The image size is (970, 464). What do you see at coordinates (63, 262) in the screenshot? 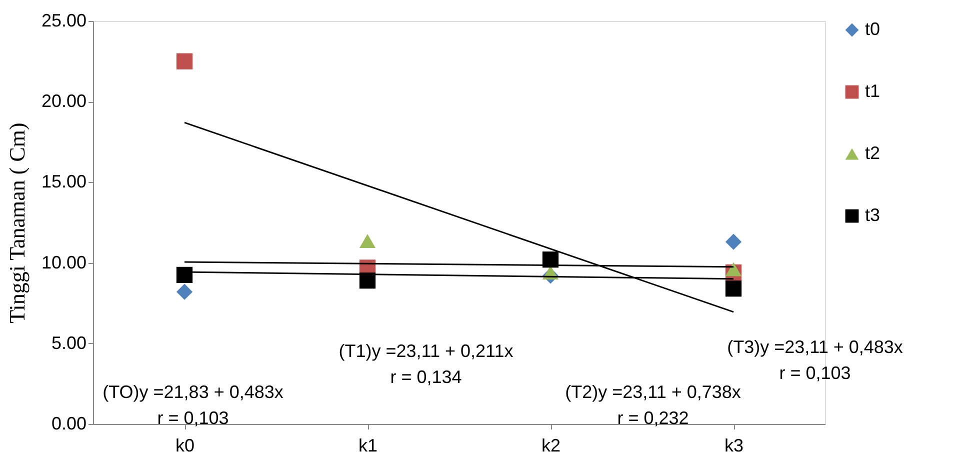
I see `y-tick-label: 10.00` at bounding box center [63, 262].